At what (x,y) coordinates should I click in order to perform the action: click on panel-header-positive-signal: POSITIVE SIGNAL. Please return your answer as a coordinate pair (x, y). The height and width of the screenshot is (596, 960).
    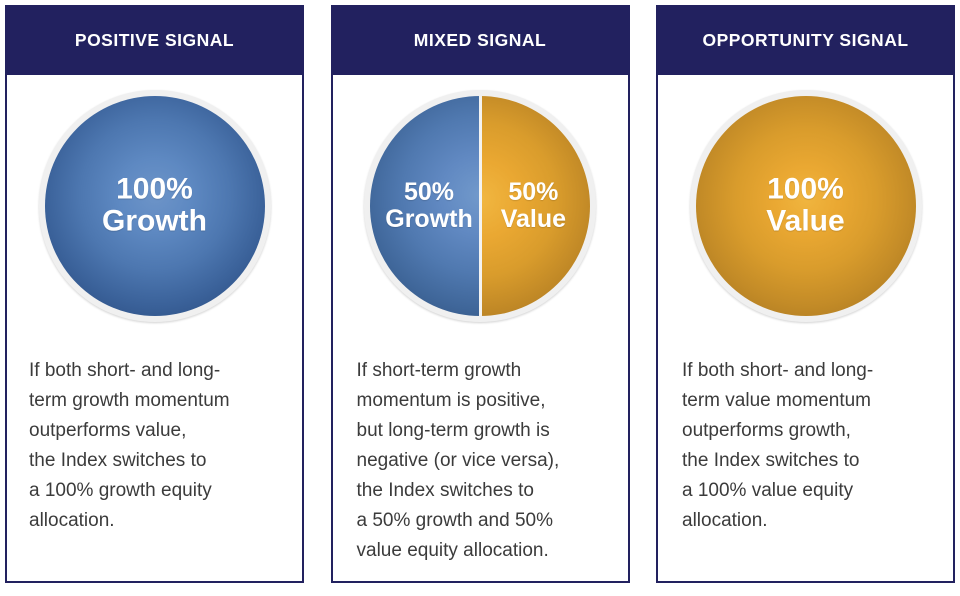
    Looking at the image, I should click on (154, 41).